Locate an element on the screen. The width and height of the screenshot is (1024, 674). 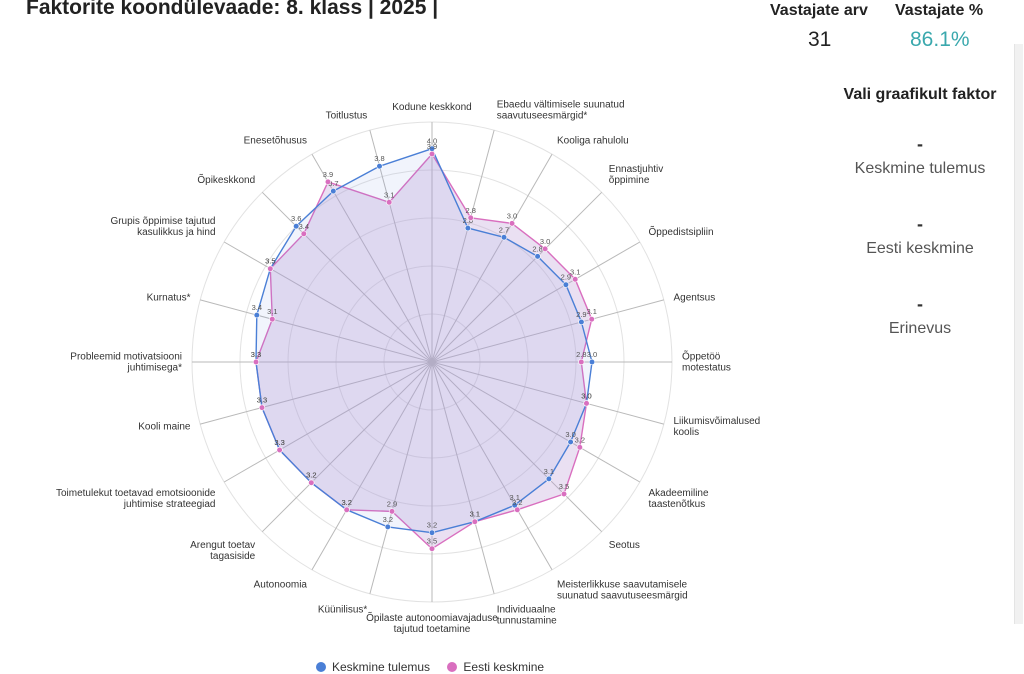
data-label-blue: 2.6 is located at coordinates (468, 220).